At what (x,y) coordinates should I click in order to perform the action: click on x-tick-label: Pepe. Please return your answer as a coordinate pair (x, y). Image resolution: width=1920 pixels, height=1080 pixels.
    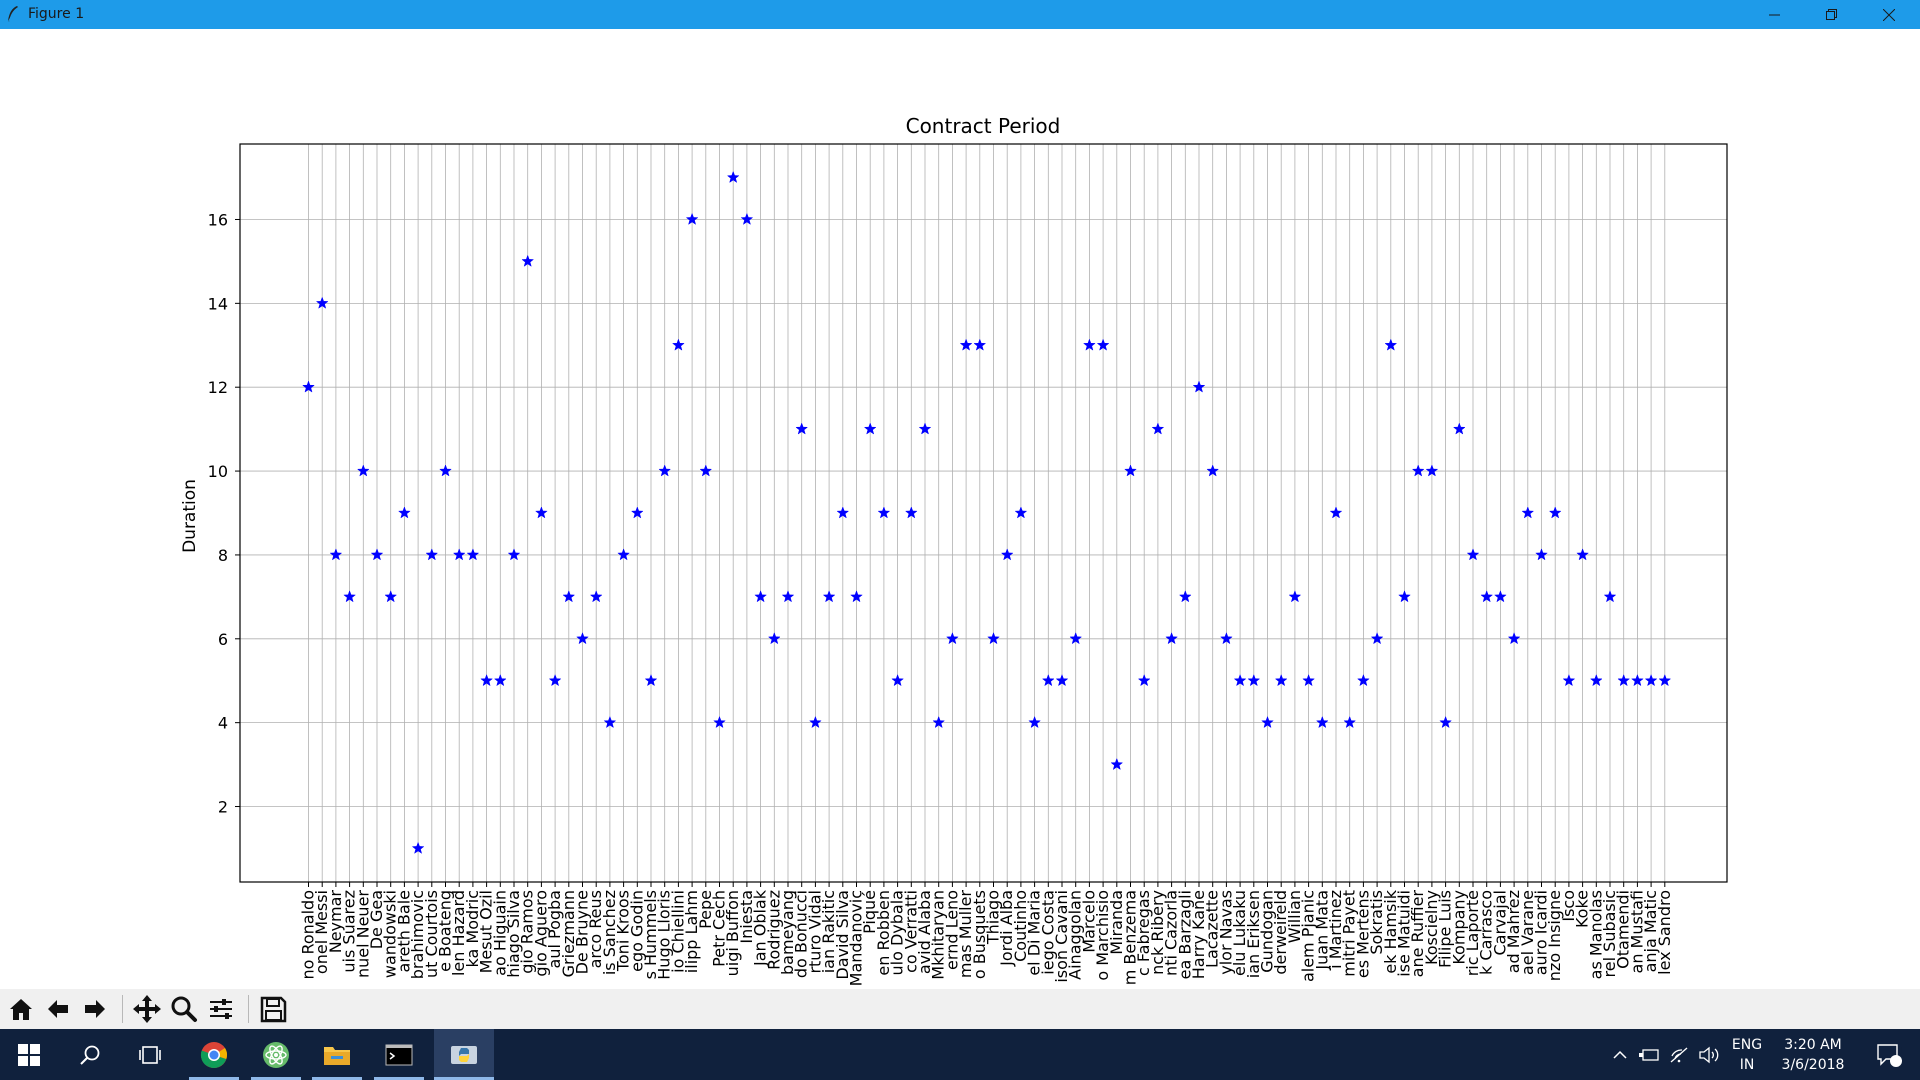
    Looking at the image, I should click on (705, 909).